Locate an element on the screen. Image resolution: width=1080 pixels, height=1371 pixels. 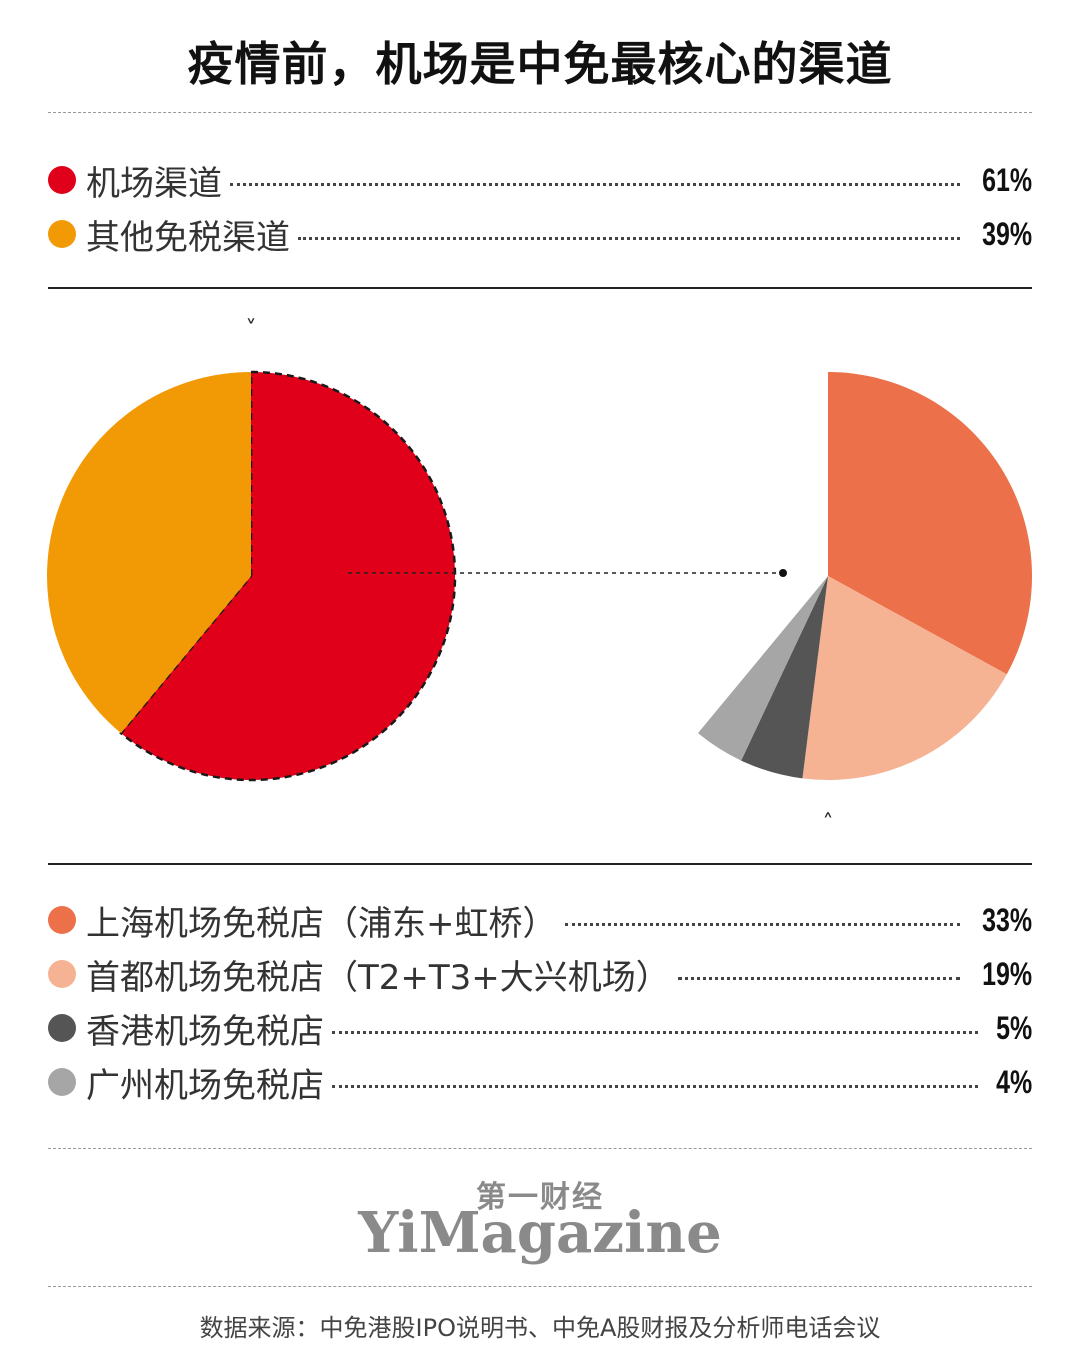
highlight-outline is located at coordinates (288, 576).